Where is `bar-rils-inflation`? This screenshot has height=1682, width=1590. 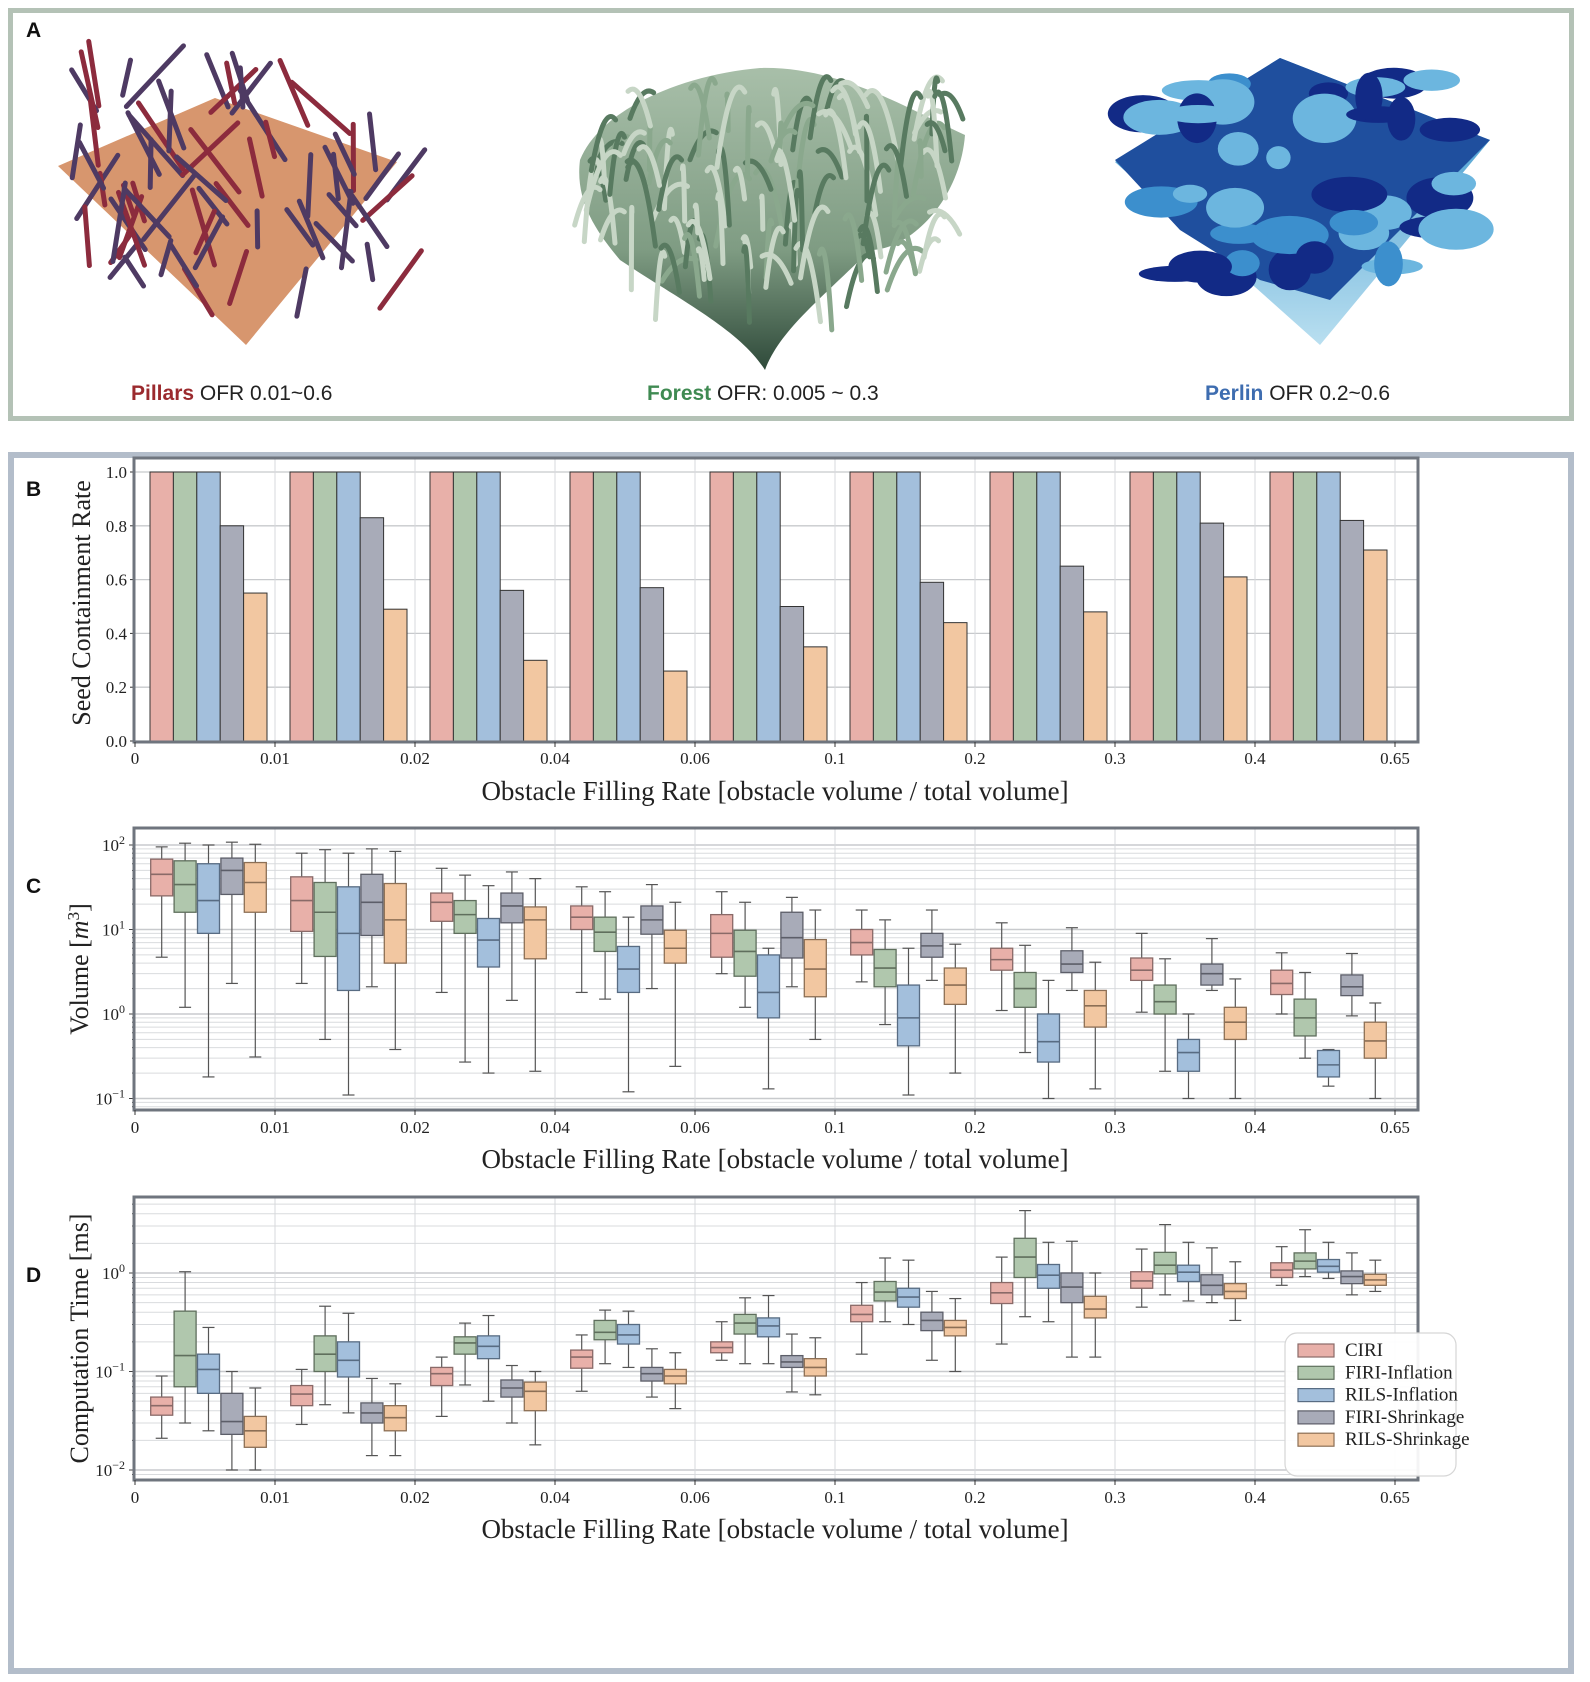
bar-rils-inflation is located at coordinates (908, 606).